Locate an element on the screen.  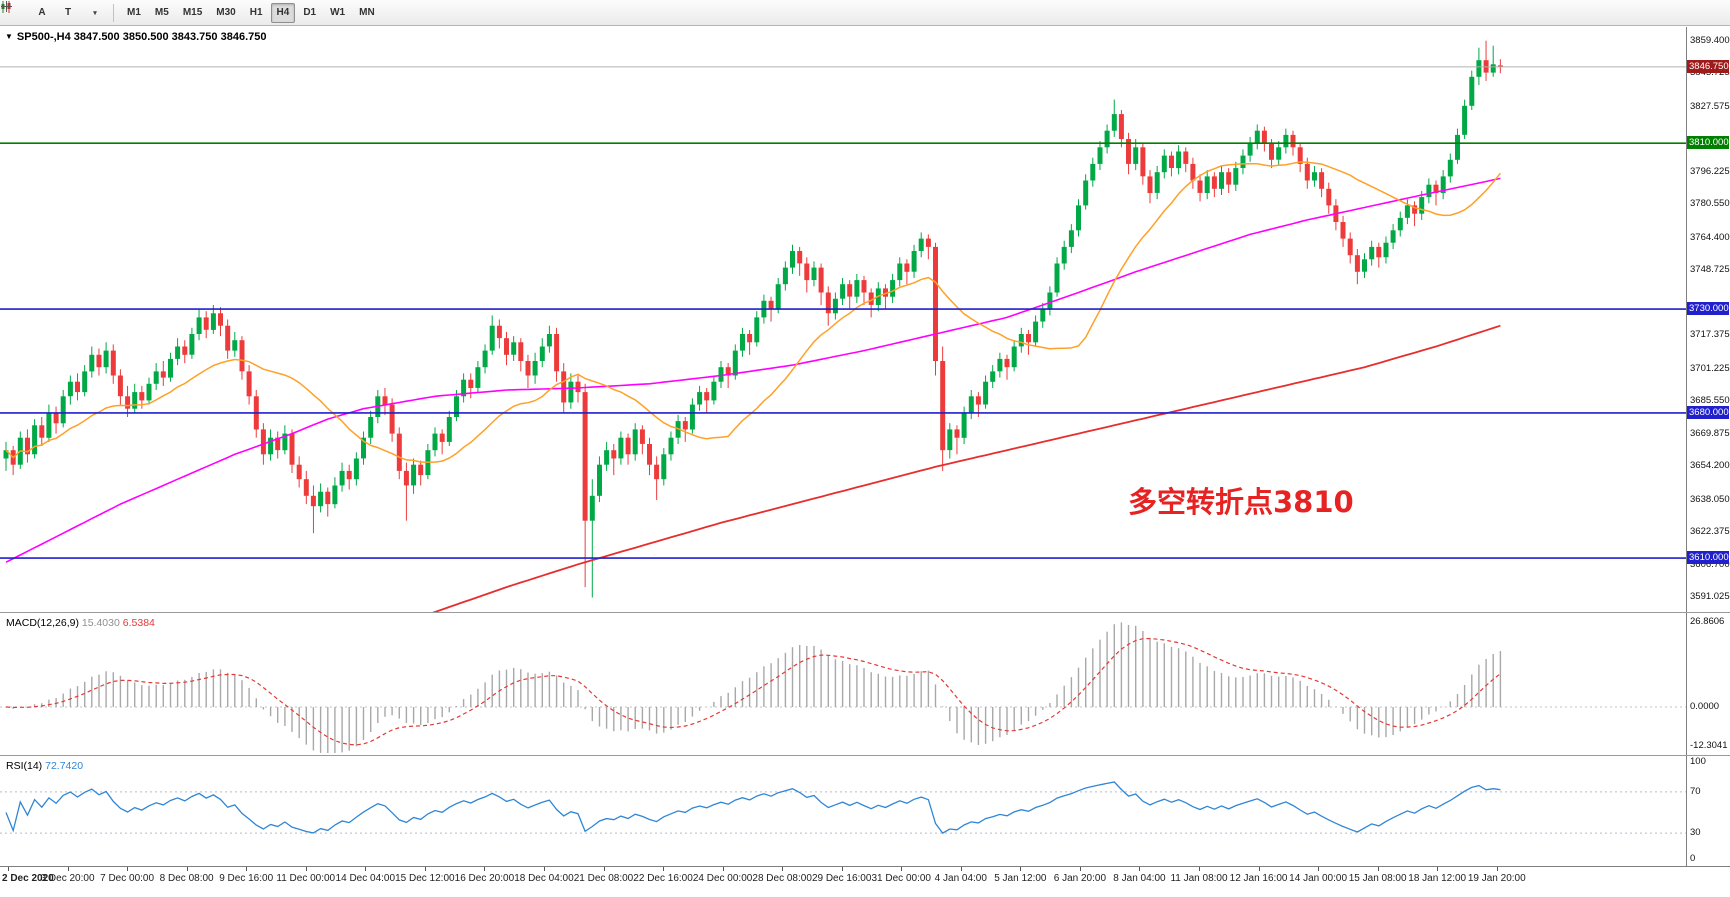
macd-name: MACD(12,26,9) is located at coordinates (42, 623).